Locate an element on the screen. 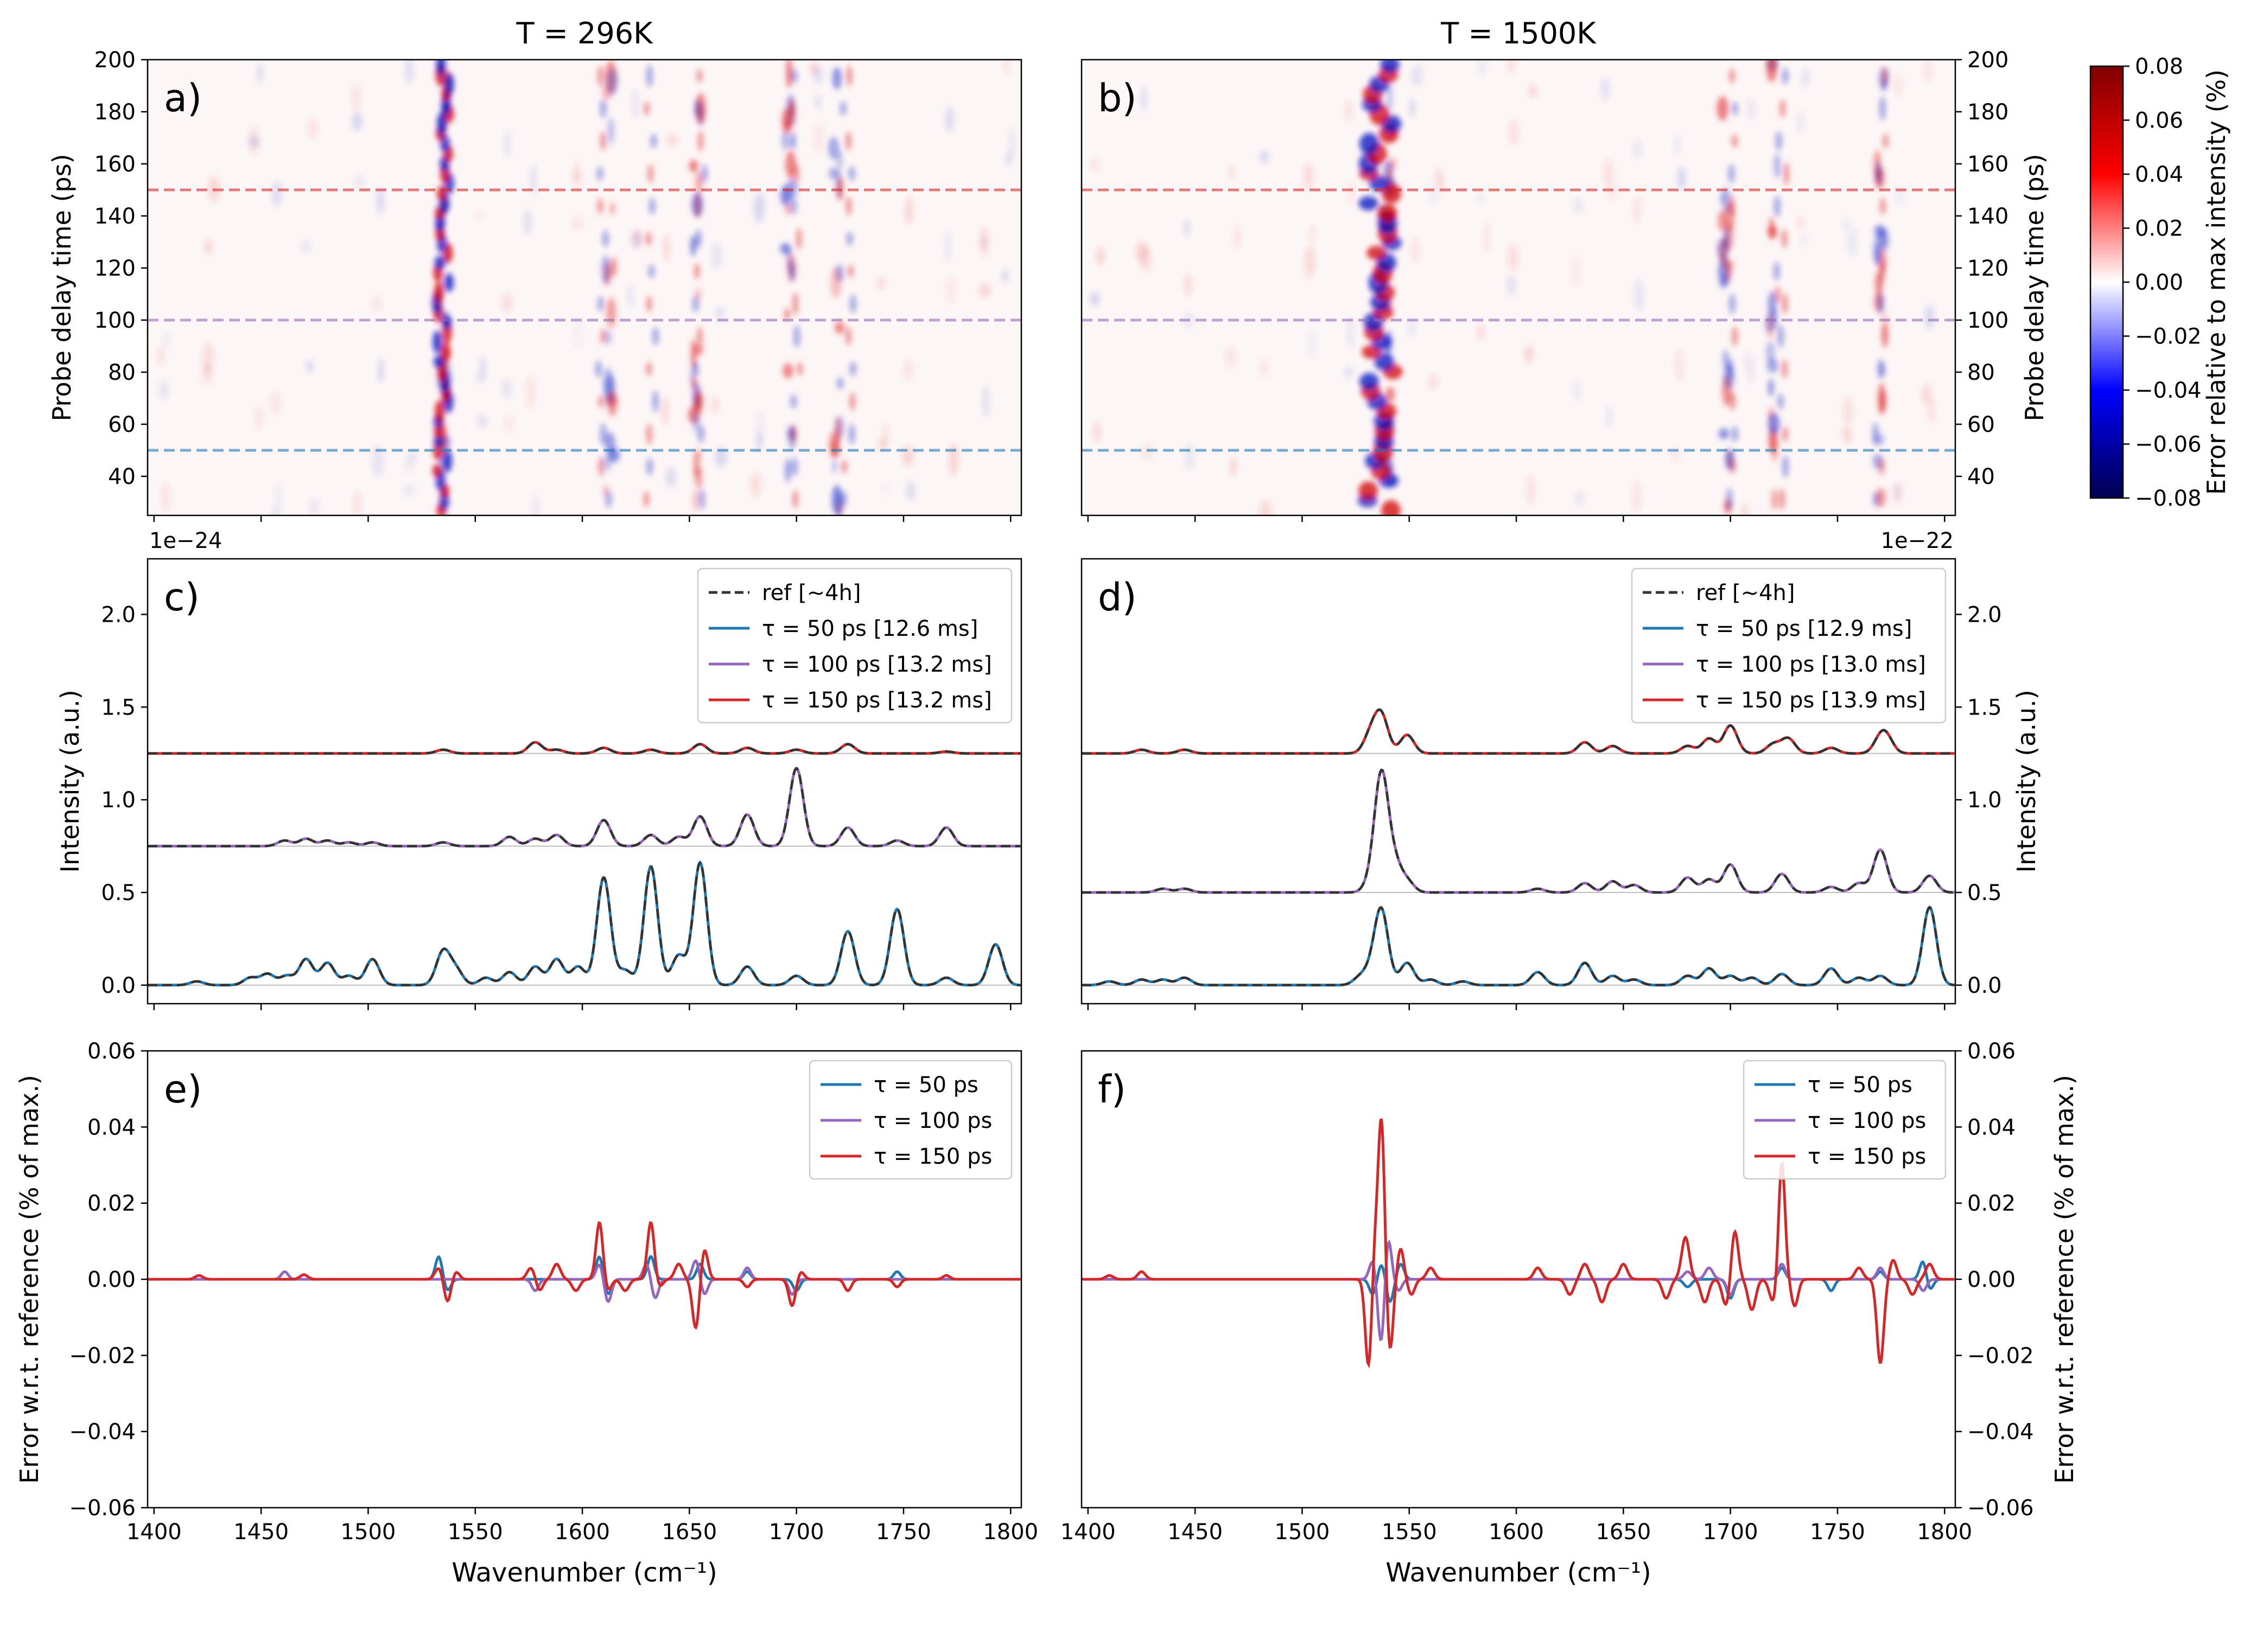 The width and height of the screenshot is (2263, 1652). x-tick-label: 1750 is located at coordinates (904, 1533).